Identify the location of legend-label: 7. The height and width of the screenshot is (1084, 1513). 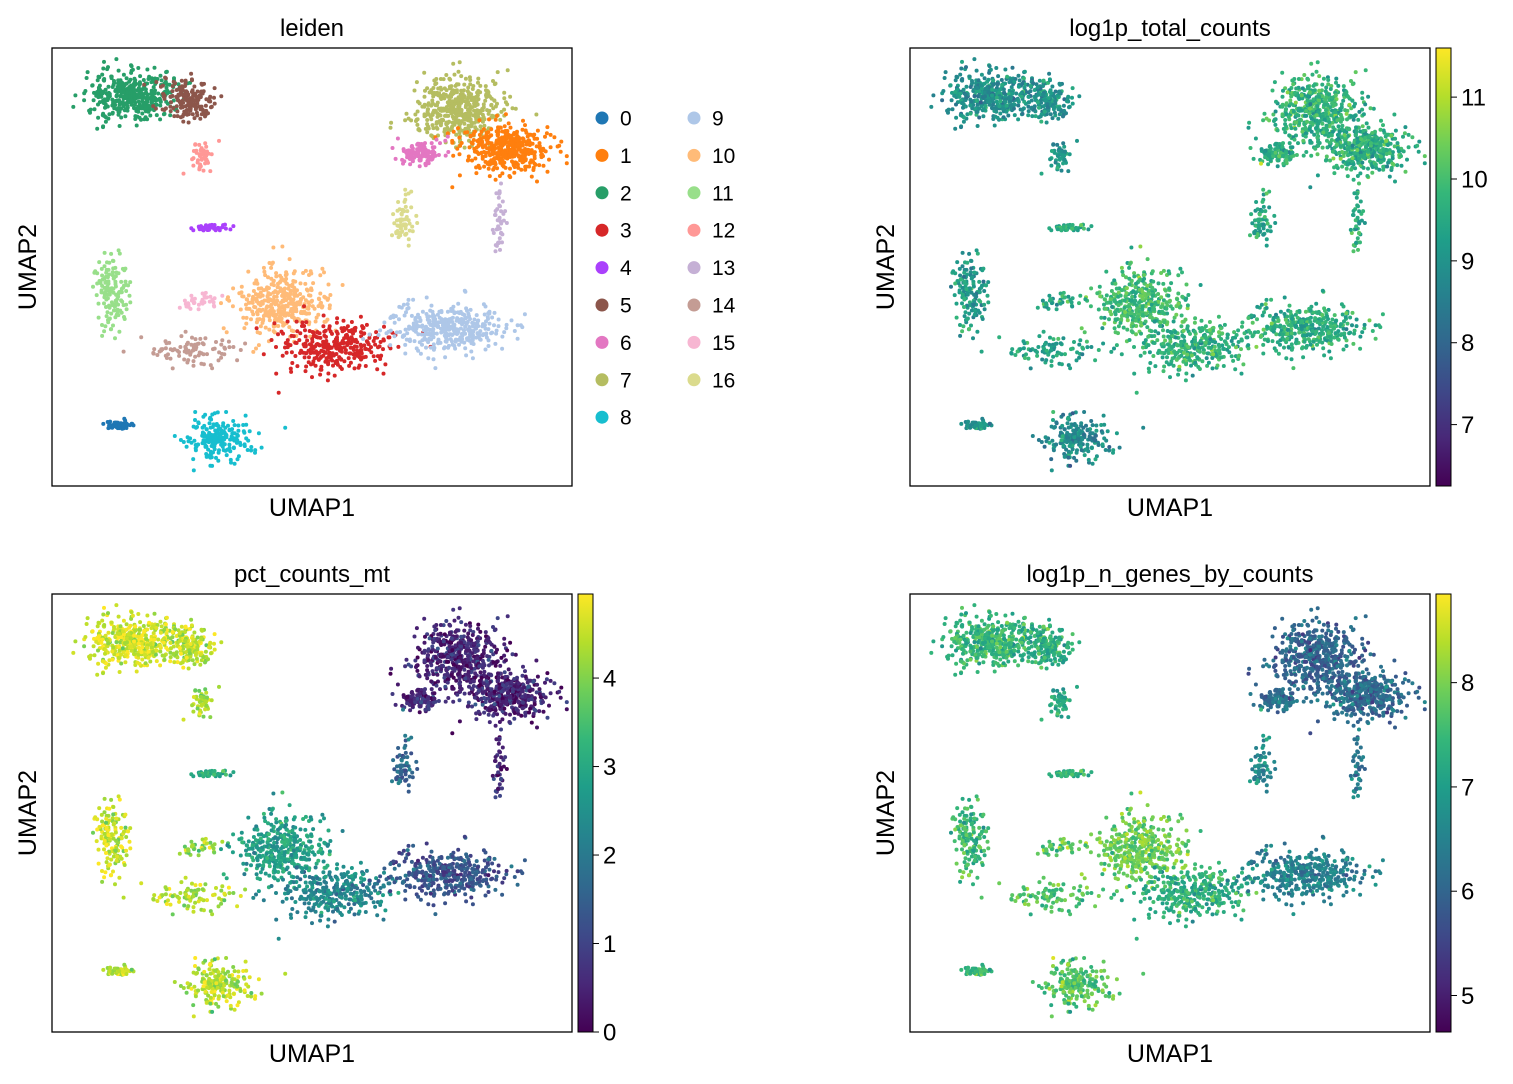
(626, 380).